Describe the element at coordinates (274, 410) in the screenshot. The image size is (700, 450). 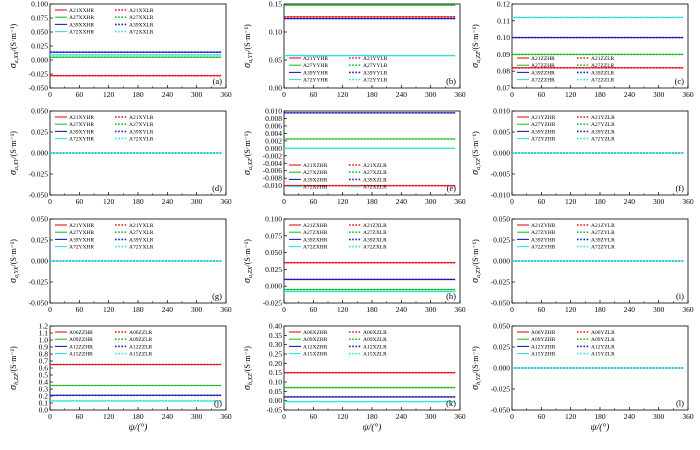
I see `y-tick-label: -0.05` at that location.